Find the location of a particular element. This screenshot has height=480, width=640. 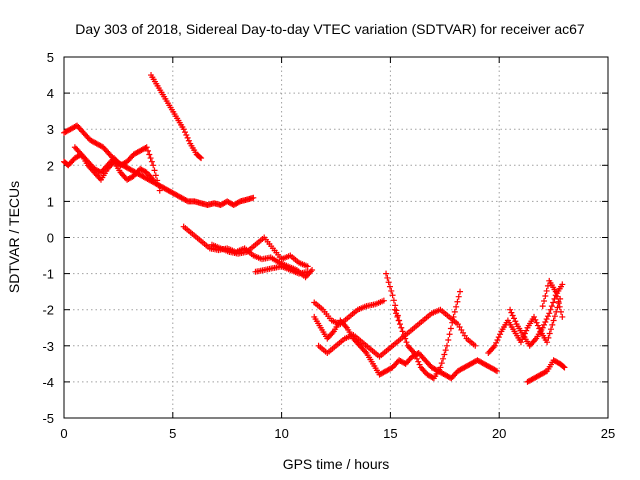

y-tick-label: -3 is located at coordinates (48, 346).